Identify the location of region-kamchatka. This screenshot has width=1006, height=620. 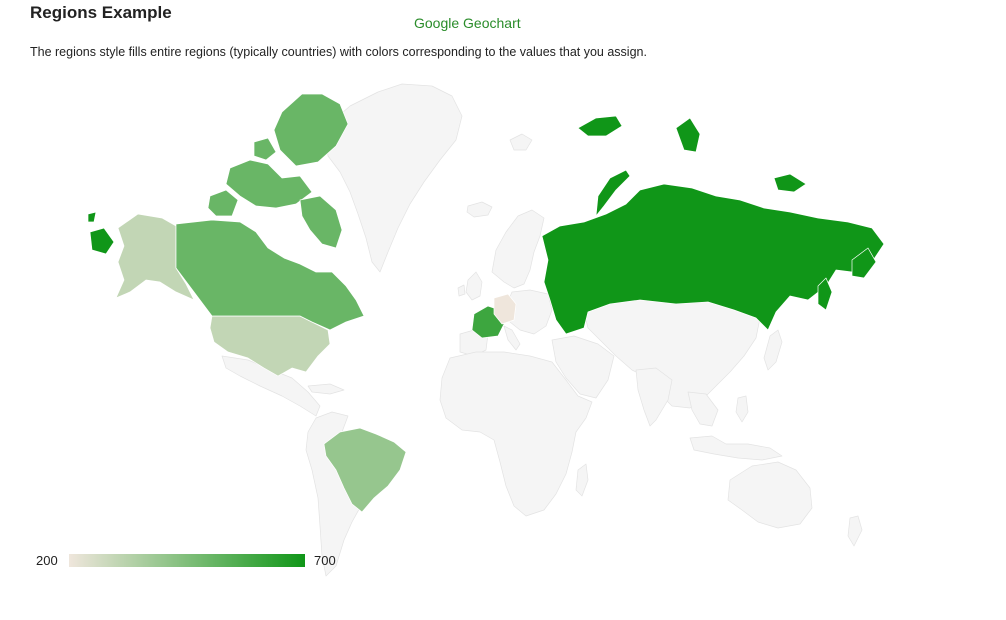
(864, 263).